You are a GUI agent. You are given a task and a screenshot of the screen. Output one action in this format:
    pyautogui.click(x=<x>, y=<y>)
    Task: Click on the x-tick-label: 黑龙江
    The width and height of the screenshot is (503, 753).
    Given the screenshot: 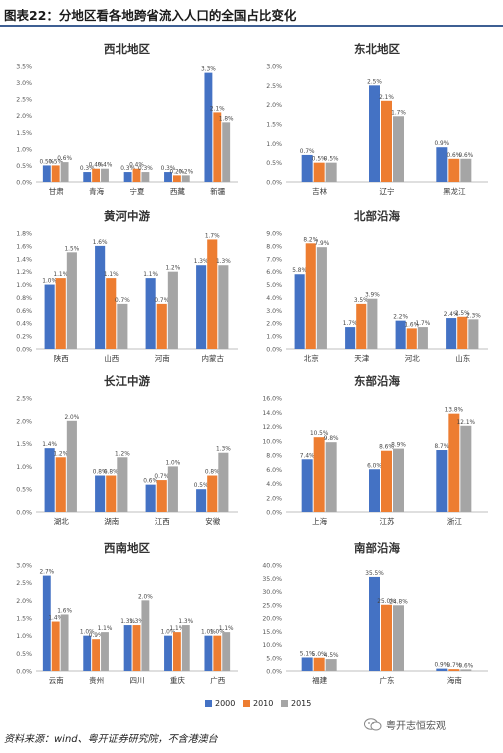 What is the action you would take?
    pyautogui.click(x=454, y=191)
    